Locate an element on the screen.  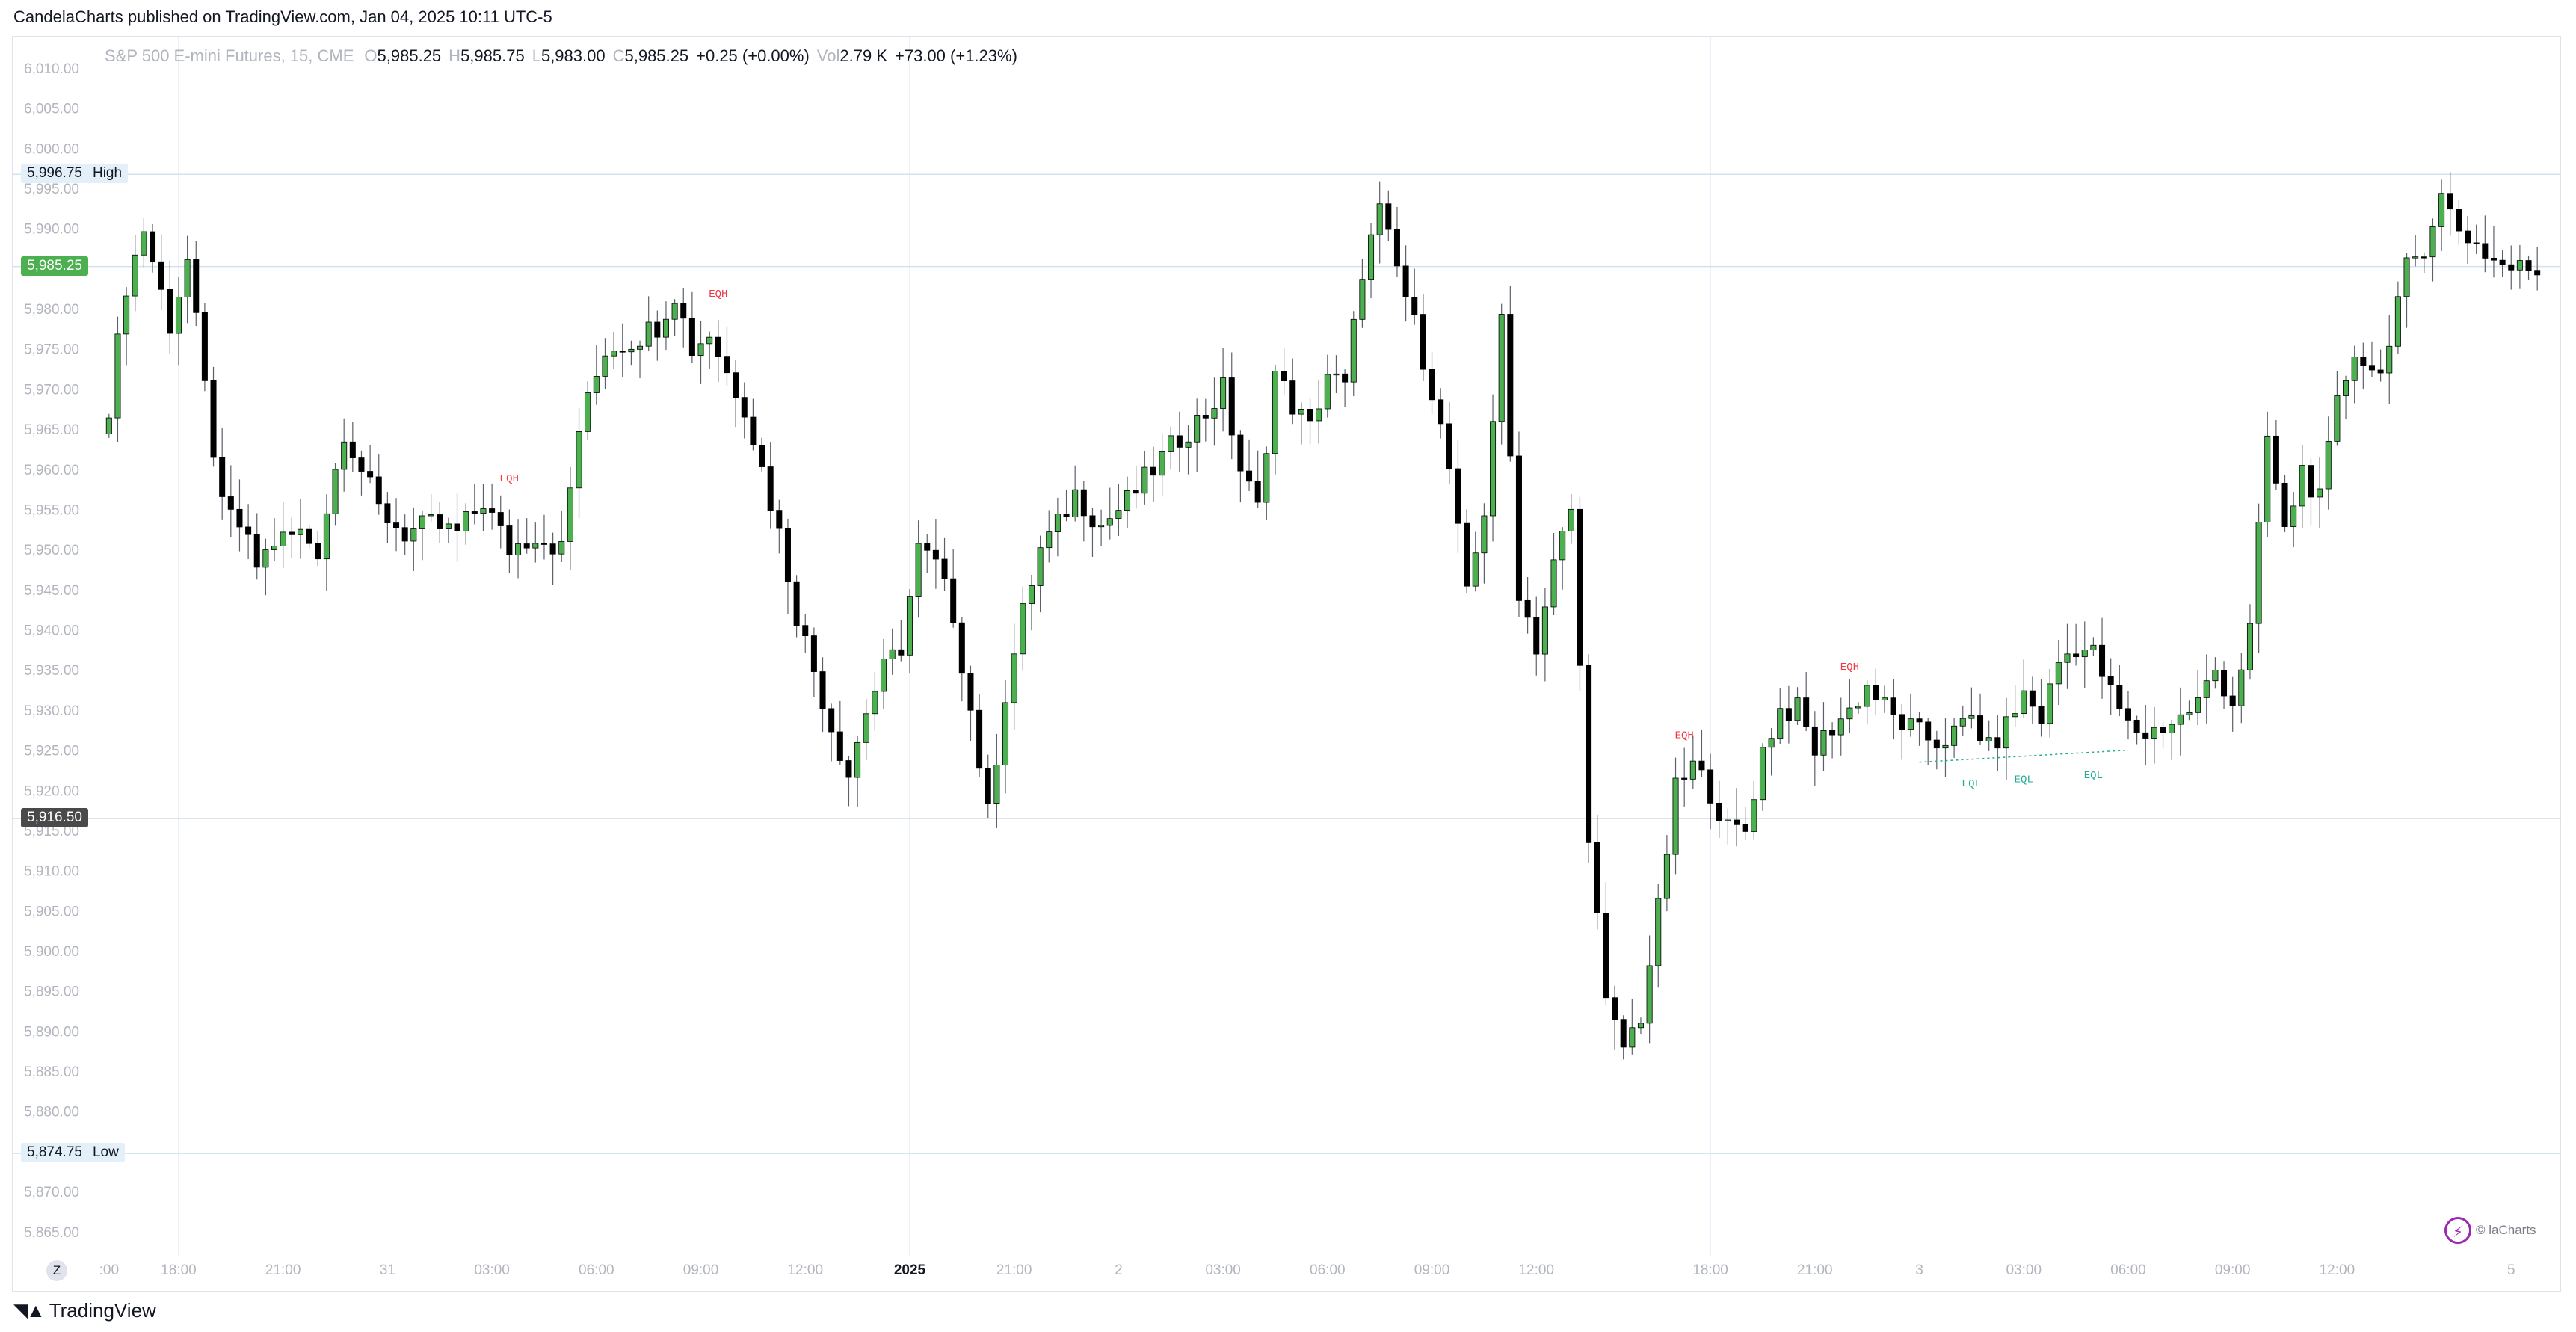
y-tick-label: 6,010.00 is located at coordinates (51, 69).